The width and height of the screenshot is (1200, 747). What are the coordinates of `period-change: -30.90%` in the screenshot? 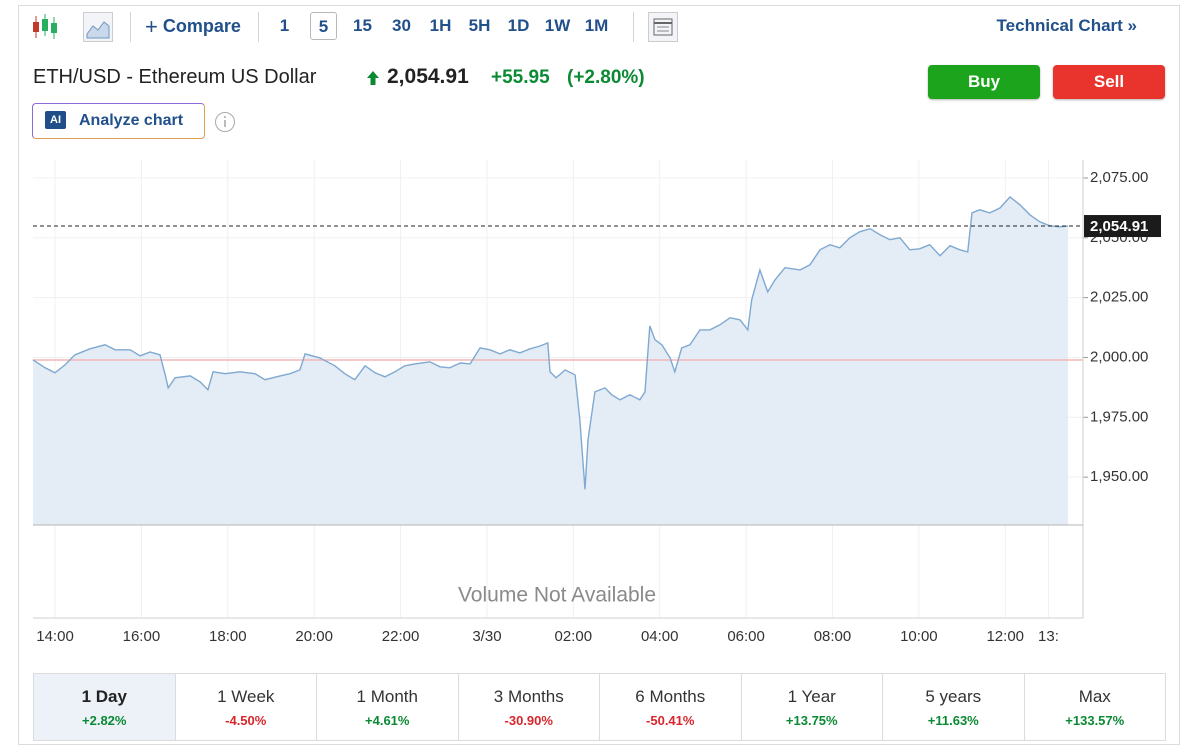 It's located at (528, 720).